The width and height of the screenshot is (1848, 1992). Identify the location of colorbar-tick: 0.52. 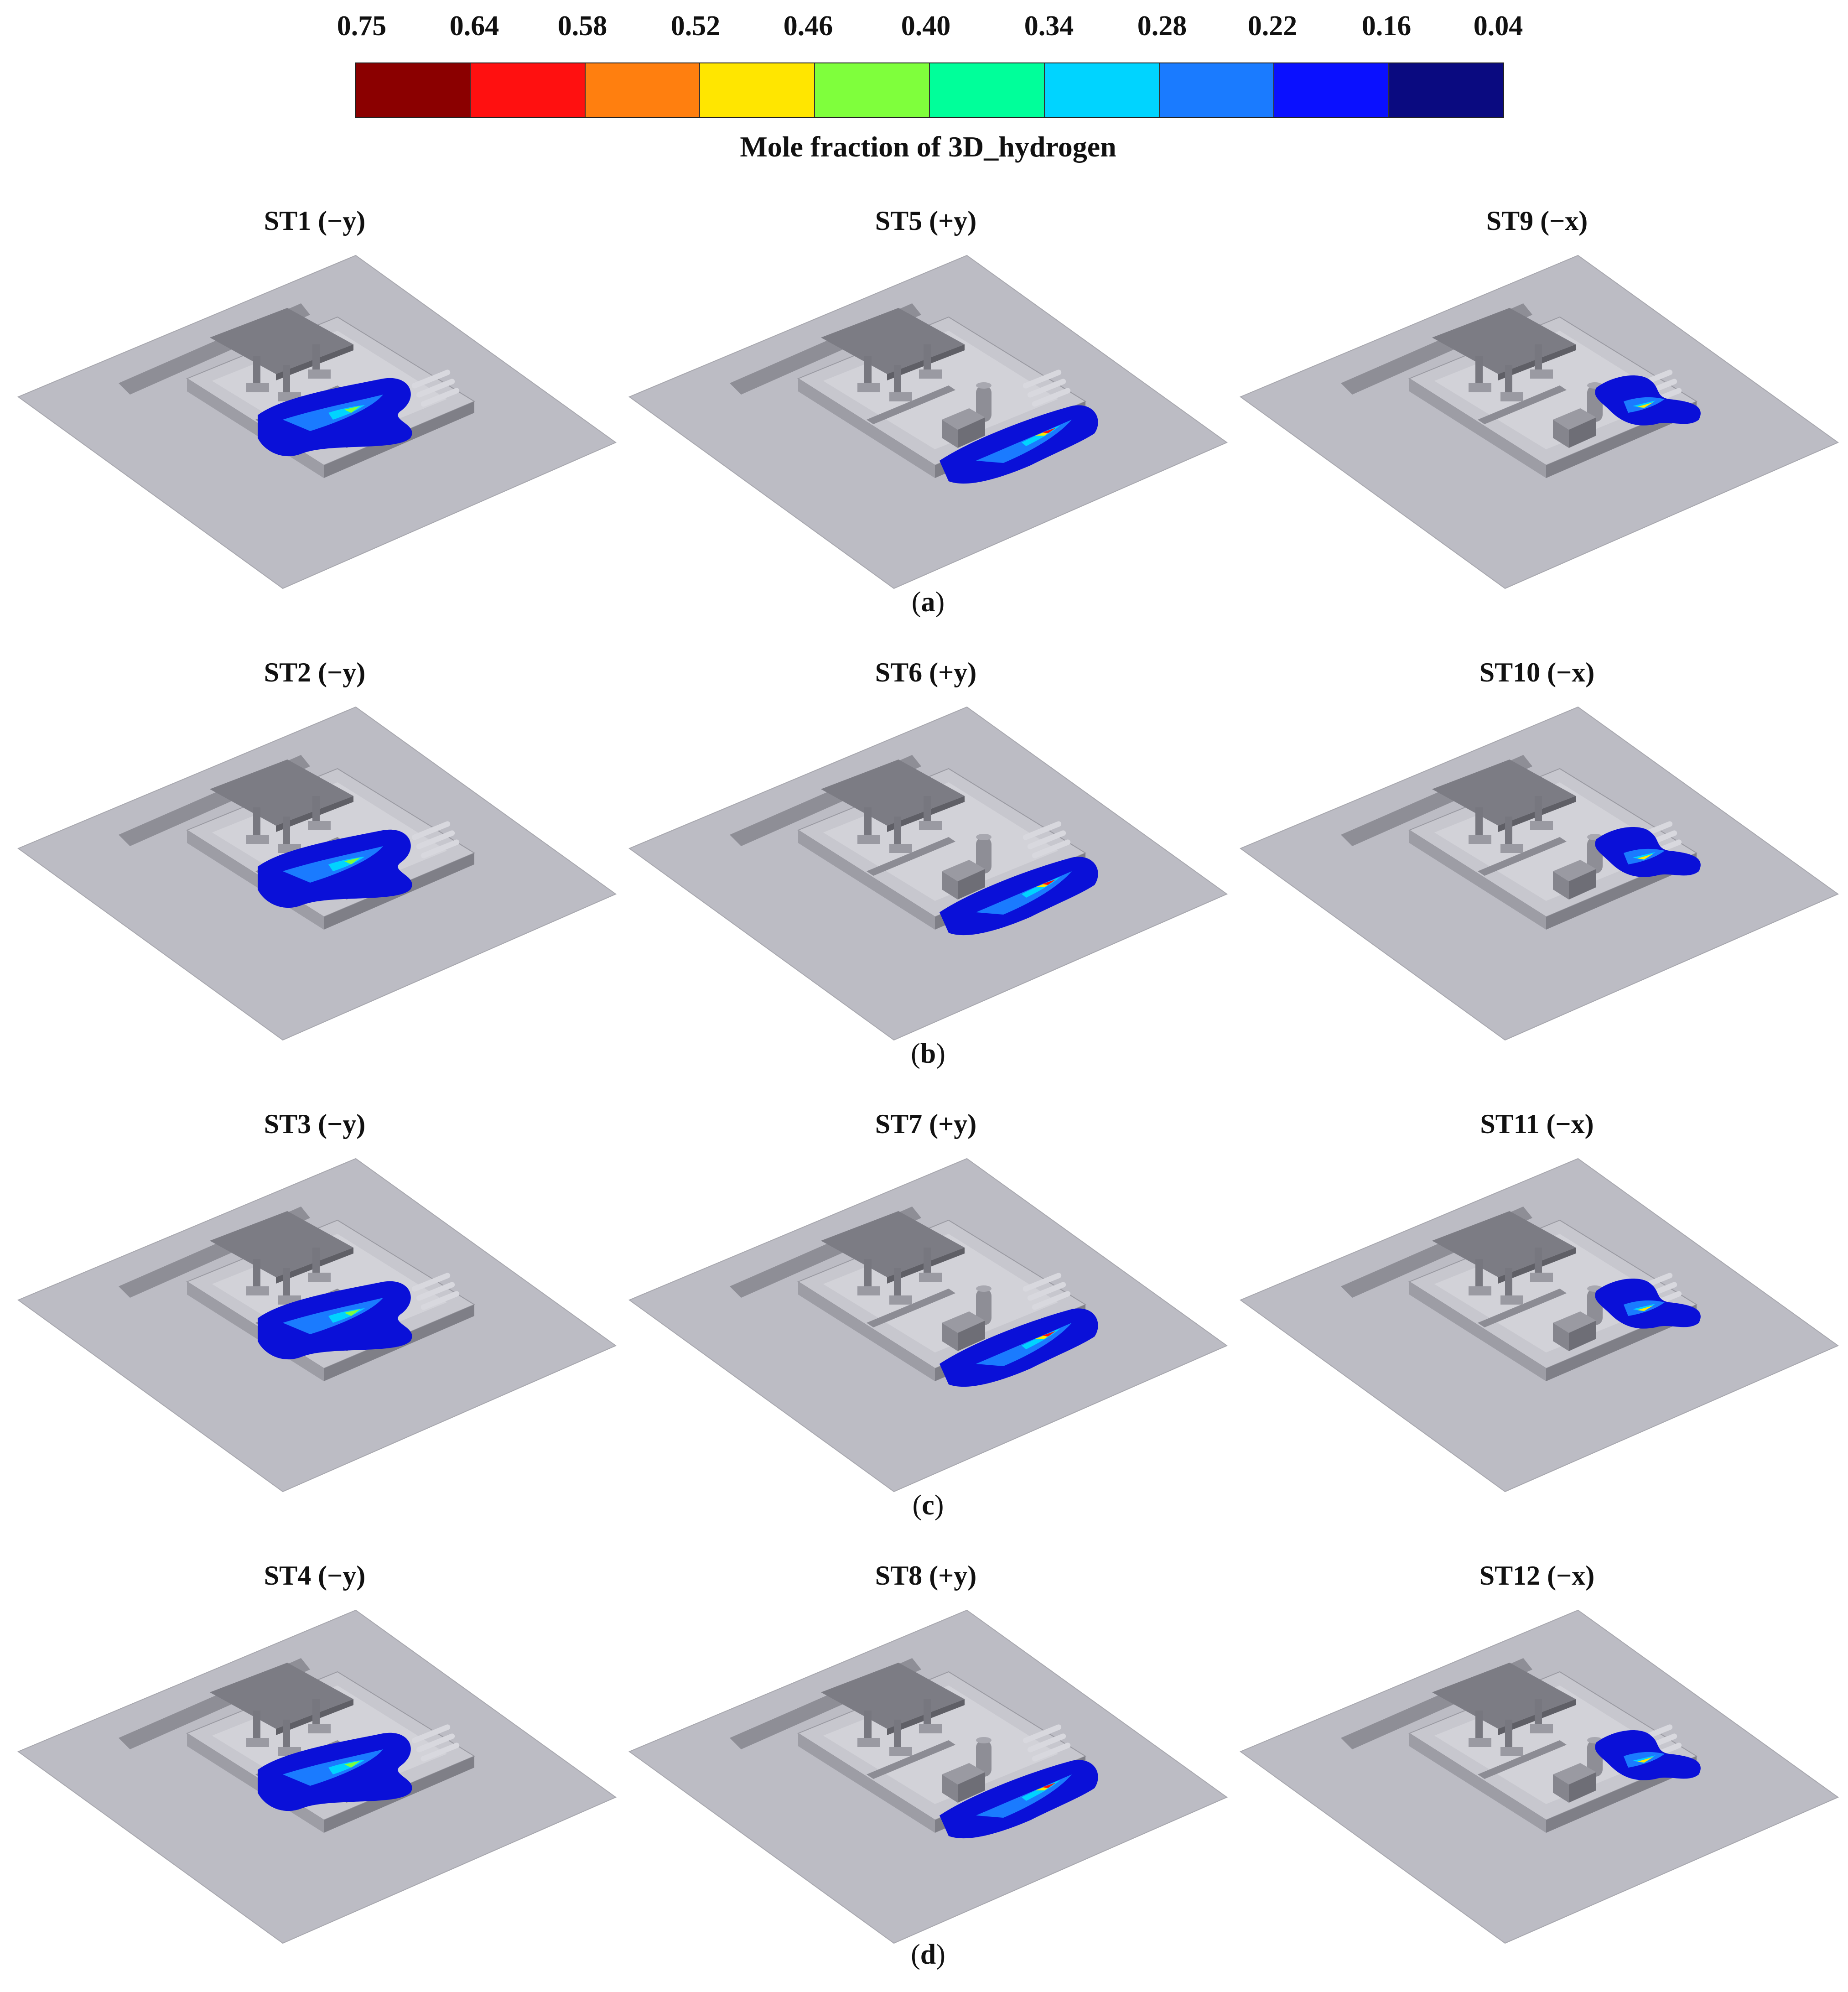
(695, 26).